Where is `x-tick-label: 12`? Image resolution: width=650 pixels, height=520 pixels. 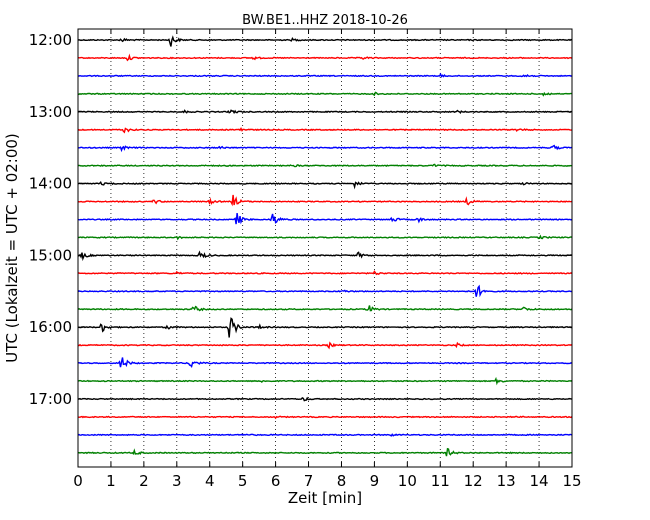 x-tick-label: 12 is located at coordinates (473, 481).